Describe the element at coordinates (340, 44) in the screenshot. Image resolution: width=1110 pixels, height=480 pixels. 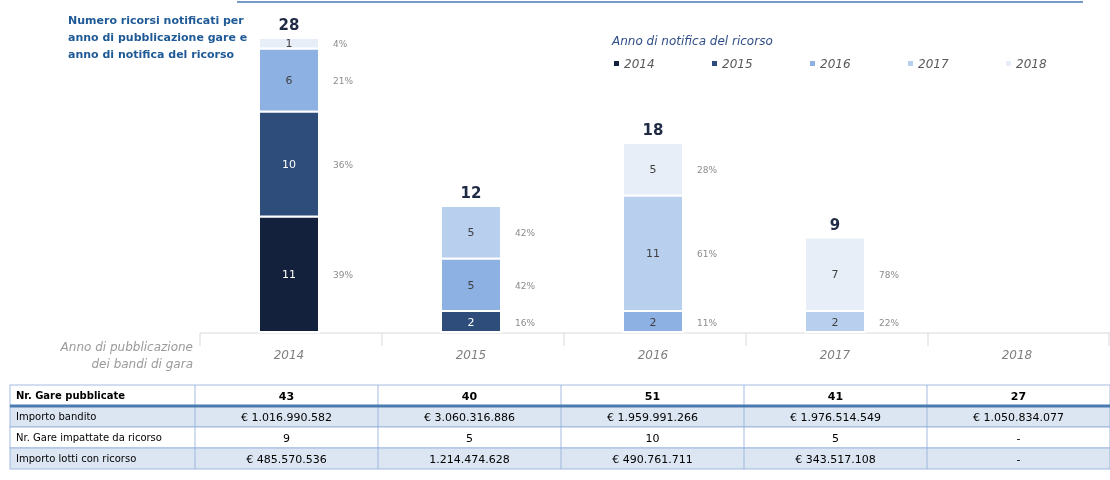
I see `annotation: 4%` at that location.